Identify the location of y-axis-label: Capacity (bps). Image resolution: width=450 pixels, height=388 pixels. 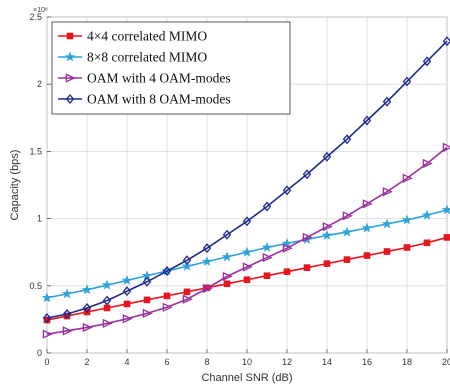
(15, 185).